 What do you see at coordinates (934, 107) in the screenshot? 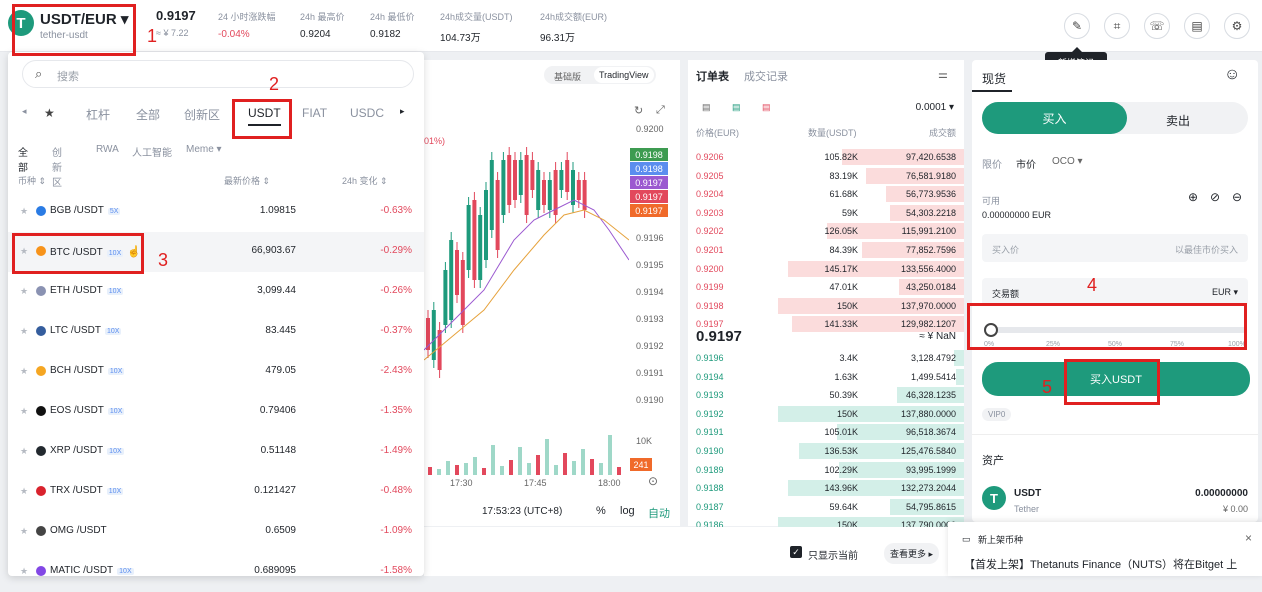
I see `precision-select: 0.0001 ▾` at bounding box center [934, 107].